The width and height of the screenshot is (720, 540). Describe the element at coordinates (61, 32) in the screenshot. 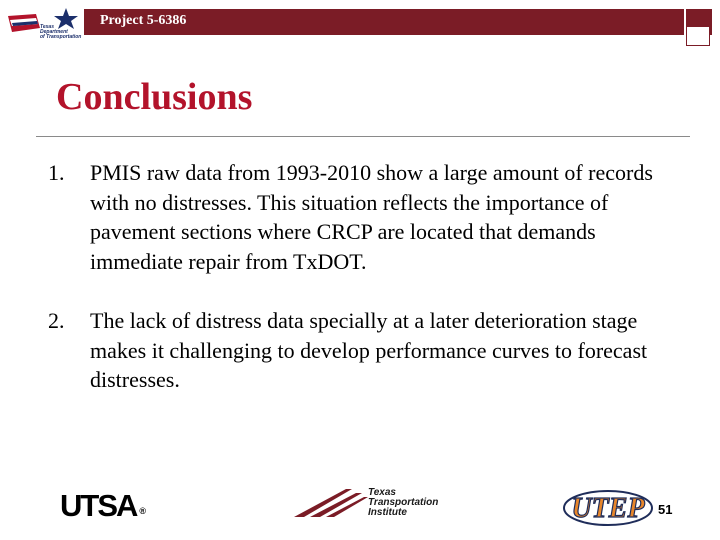

I see `txdot-logo-text: Texas Department of Transportation` at that location.